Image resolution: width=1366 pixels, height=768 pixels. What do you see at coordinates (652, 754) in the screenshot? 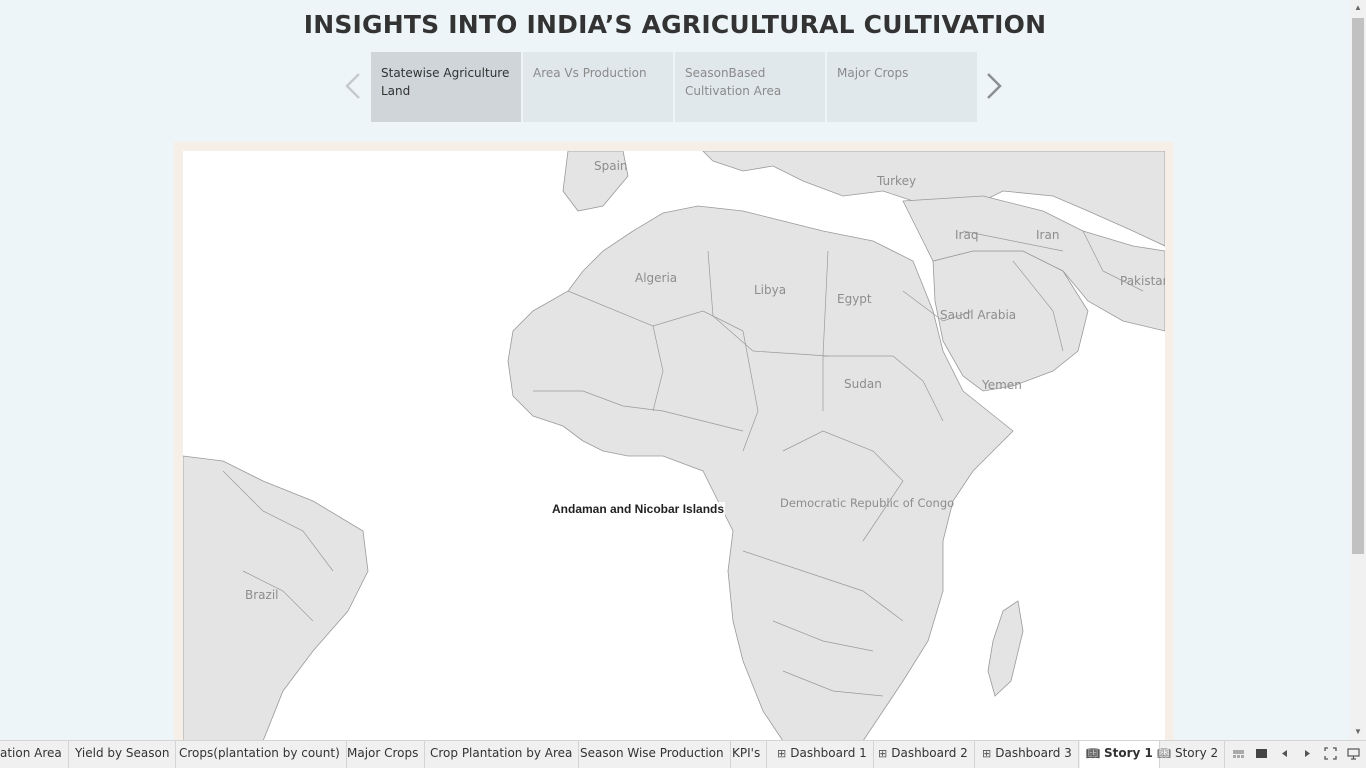
I see `sheet-tab: Season Wise Production` at bounding box center [652, 754].